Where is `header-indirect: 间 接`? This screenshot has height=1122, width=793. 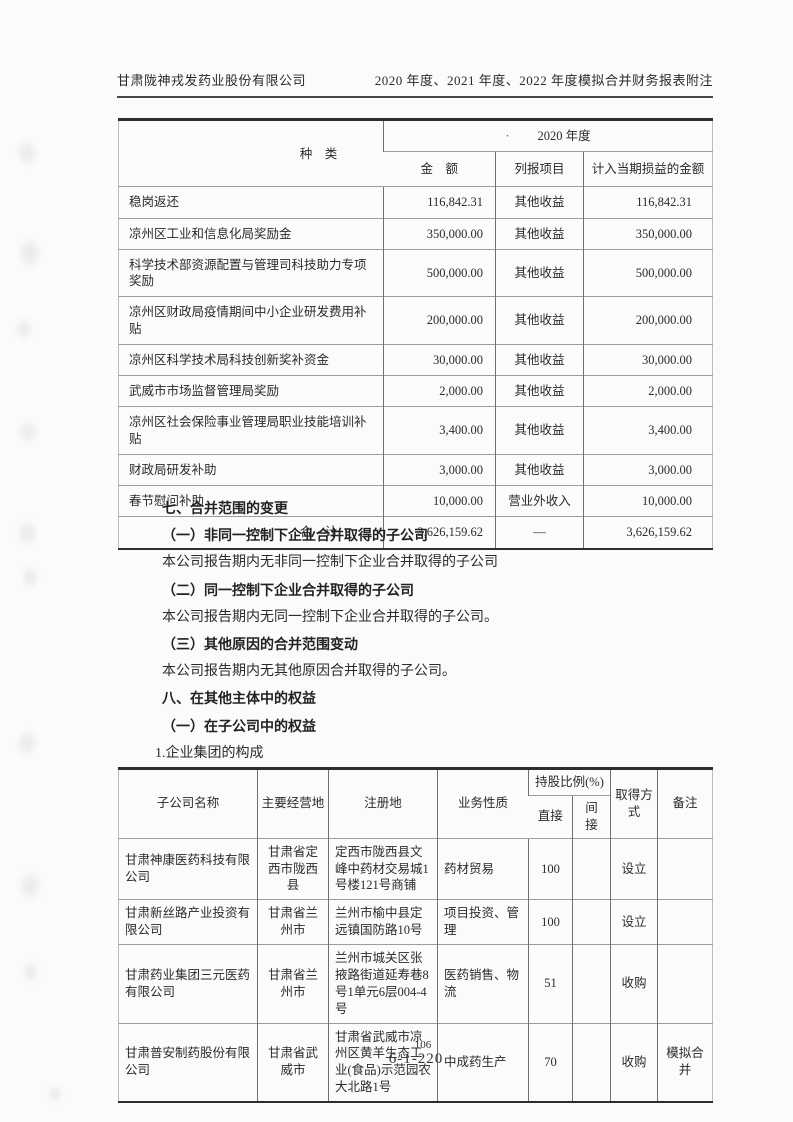 header-indirect: 间 接 is located at coordinates (591, 816).